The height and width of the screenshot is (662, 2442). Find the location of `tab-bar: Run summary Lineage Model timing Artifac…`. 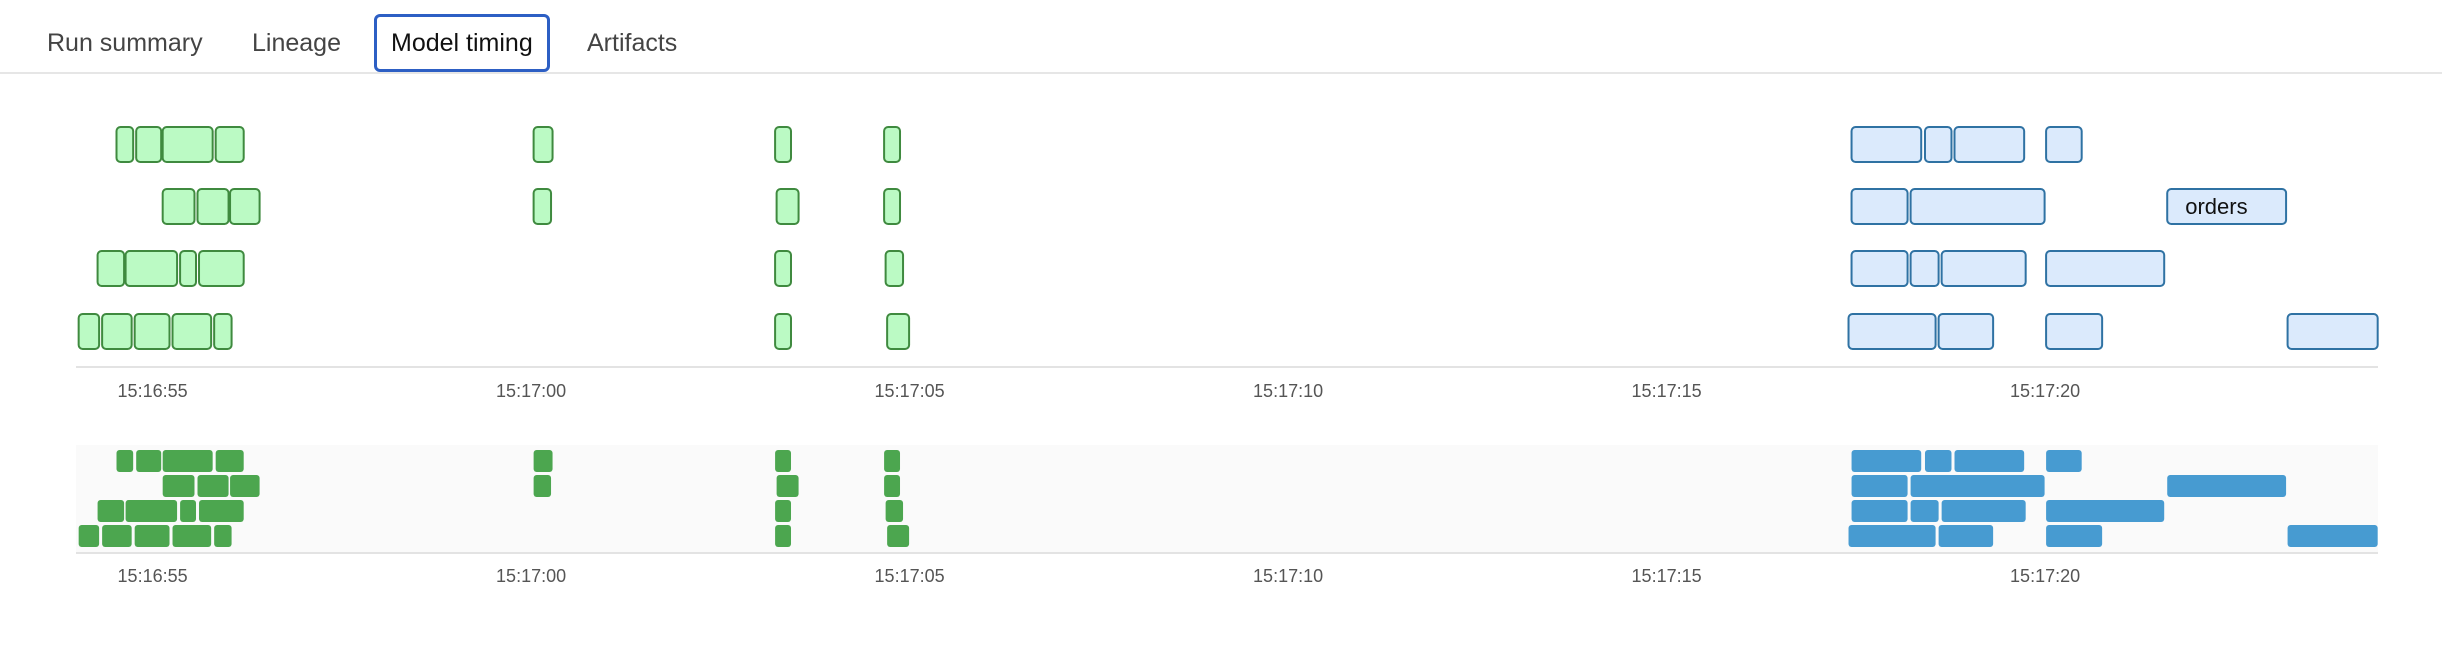

tab-bar: Run summary Lineage Model timing Artifac… is located at coordinates (1221, 37).